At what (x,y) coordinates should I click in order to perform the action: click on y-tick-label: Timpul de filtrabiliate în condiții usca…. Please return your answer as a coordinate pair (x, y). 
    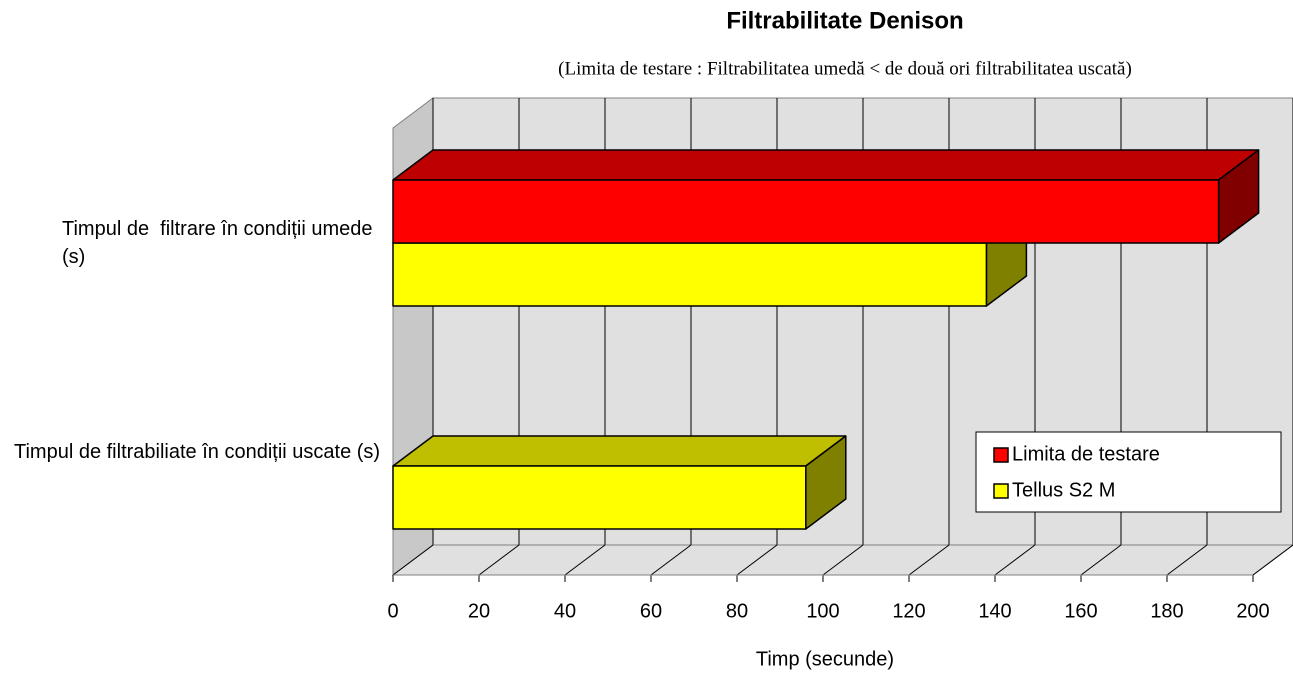
    Looking at the image, I should click on (197, 452).